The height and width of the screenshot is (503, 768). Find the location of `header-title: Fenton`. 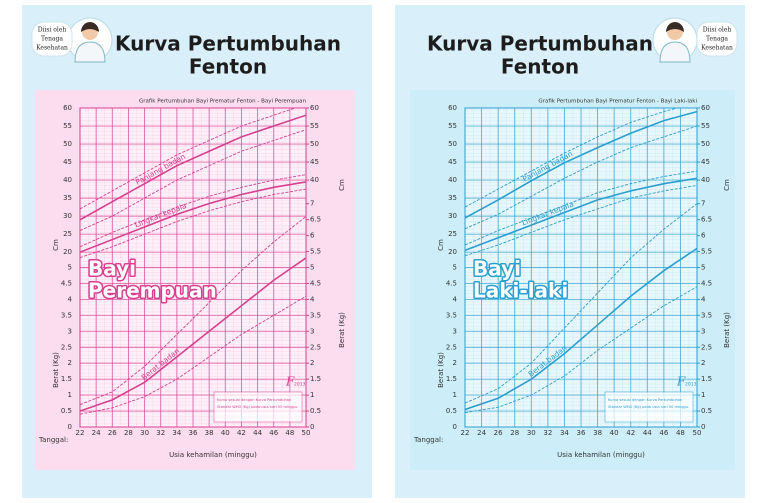

header-title: Fenton is located at coordinates (540, 67).